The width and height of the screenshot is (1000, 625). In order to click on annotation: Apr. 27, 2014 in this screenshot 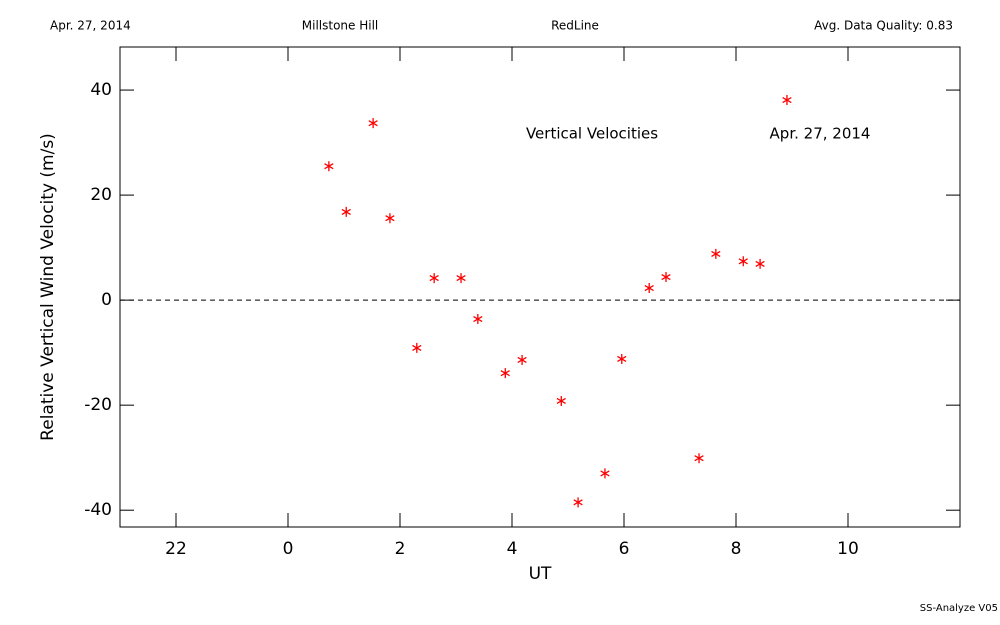, I will do `click(820, 134)`.